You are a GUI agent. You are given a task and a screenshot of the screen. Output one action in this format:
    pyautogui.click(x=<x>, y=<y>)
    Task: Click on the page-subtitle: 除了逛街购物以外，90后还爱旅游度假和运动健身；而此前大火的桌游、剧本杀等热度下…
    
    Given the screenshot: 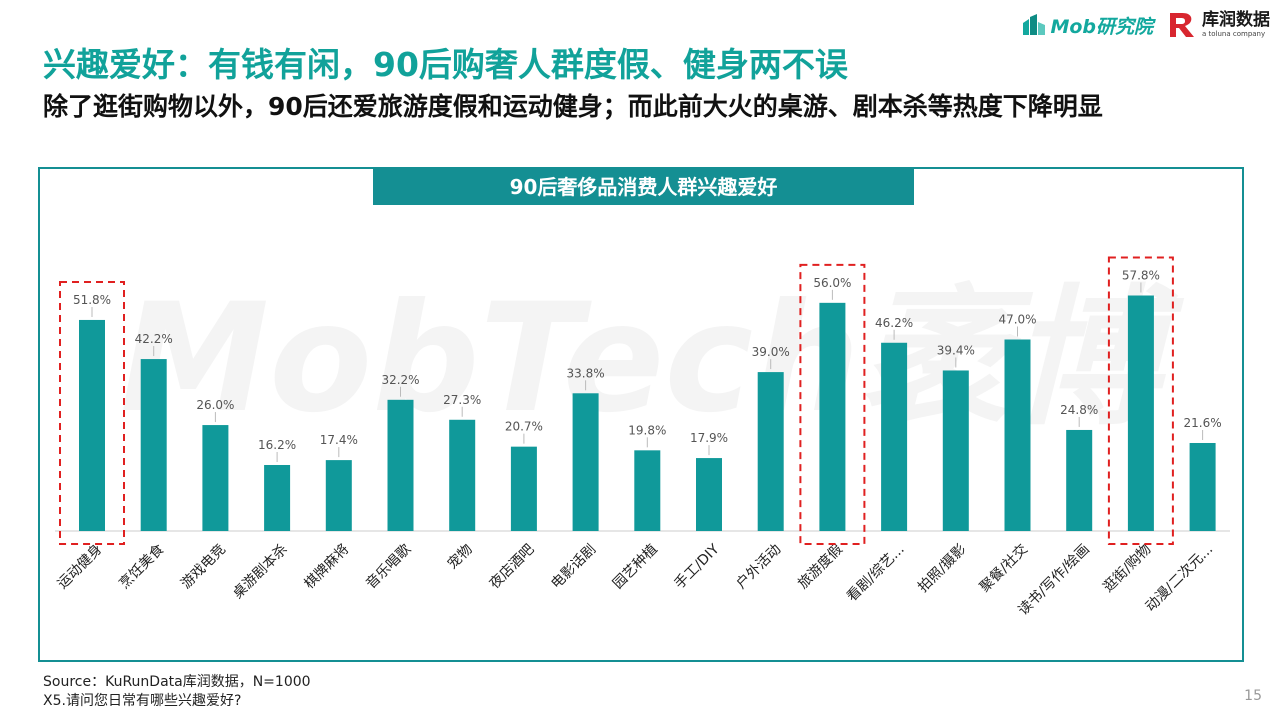 What is the action you would take?
    pyautogui.click(x=573, y=106)
    